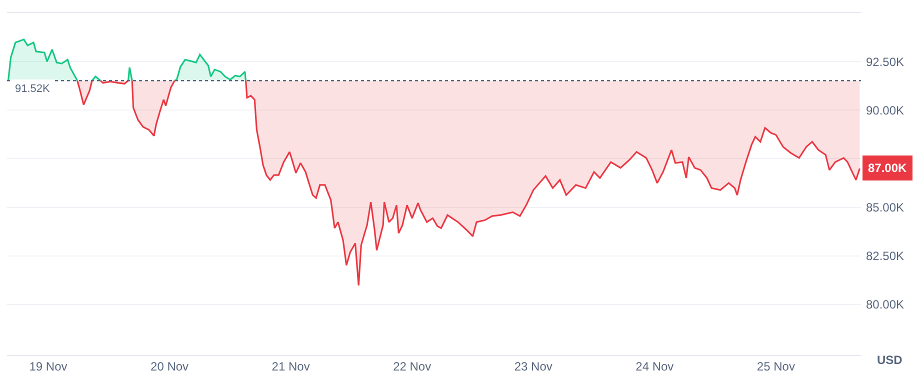  What do you see at coordinates (885, 305) in the screenshot?
I see `y-tick-label: 80.00K` at bounding box center [885, 305].